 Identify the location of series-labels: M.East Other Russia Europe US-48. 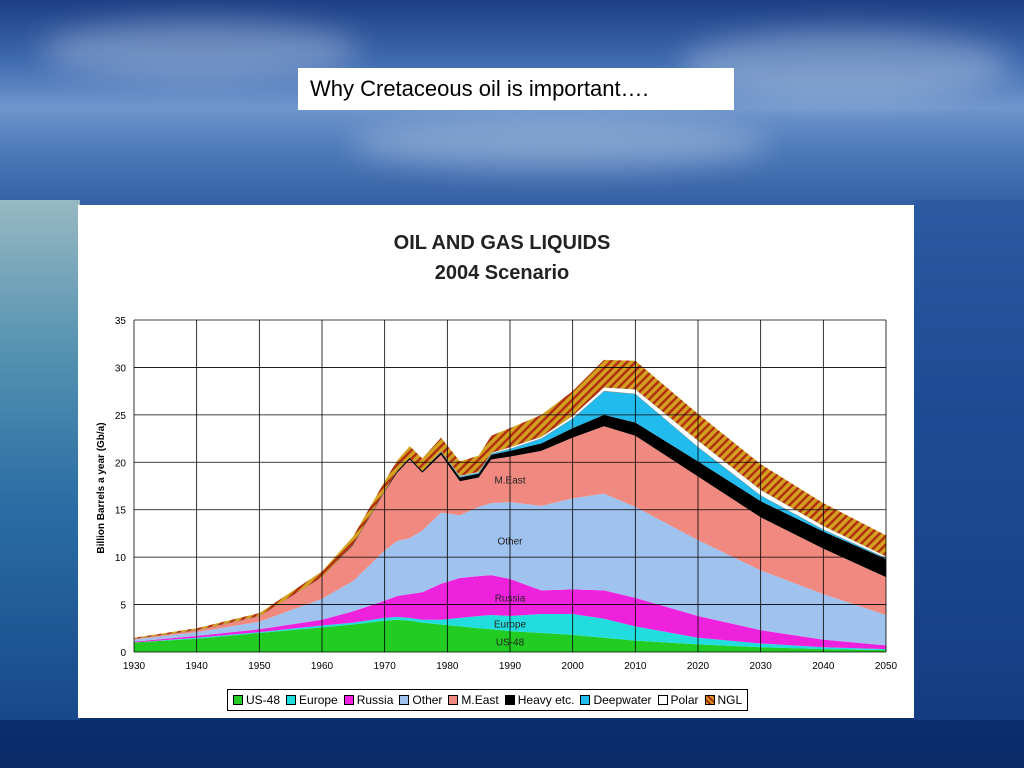
(510, 561).